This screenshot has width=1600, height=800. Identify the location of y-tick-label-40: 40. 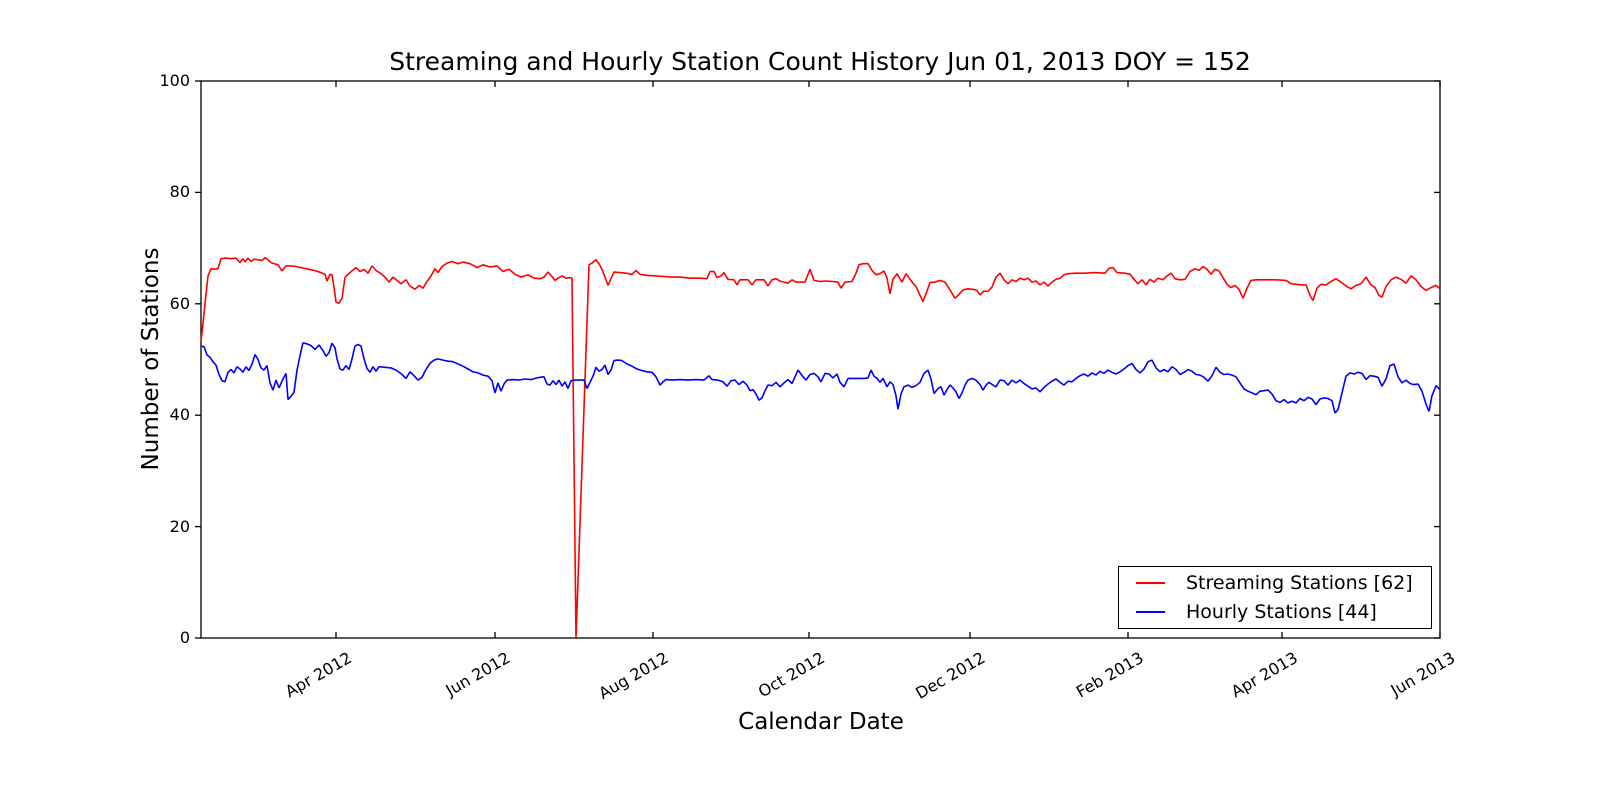
(179, 415).